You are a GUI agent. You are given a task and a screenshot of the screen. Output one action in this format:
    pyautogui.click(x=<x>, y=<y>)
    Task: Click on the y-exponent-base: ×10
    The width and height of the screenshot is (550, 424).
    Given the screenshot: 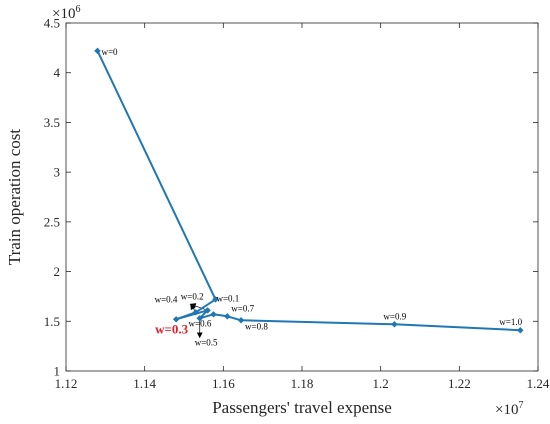 What is the action you would take?
    pyautogui.click(x=63, y=14)
    